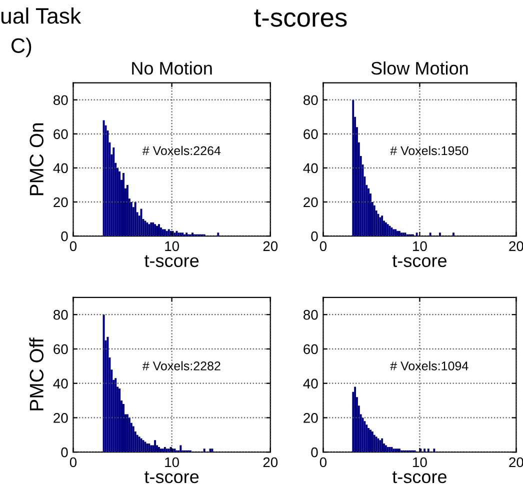 The width and height of the screenshot is (523, 499). What do you see at coordinates (37, 159) in the screenshot?
I see `y-axis-title: PMC On` at bounding box center [37, 159].